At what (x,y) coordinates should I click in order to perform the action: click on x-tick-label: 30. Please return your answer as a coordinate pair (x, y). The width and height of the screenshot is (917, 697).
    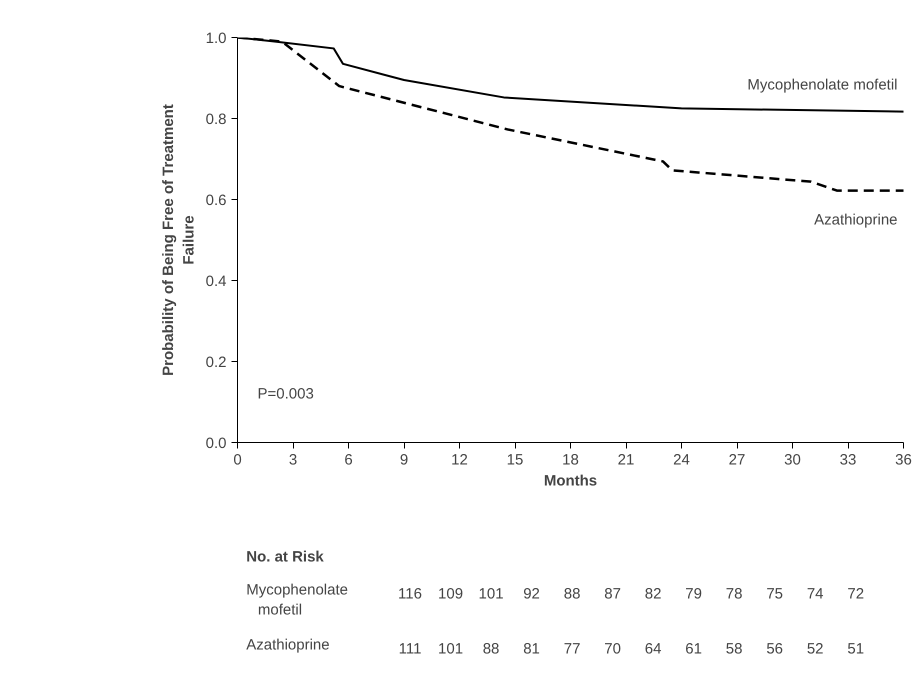
    Looking at the image, I should click on (792, 460).